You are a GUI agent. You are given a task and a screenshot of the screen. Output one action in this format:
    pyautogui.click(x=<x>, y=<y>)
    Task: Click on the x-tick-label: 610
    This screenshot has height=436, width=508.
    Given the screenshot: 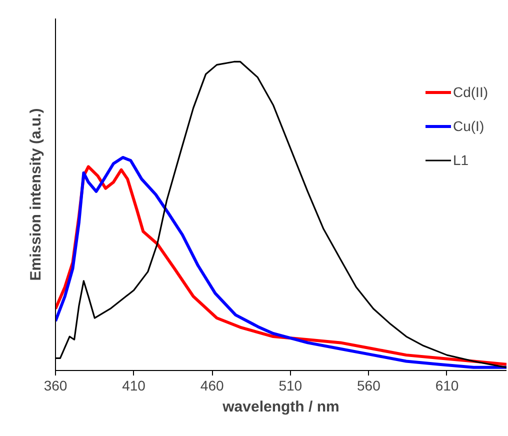 What is the action you would take?
    pyautogui.click(x=447, y=386)
    